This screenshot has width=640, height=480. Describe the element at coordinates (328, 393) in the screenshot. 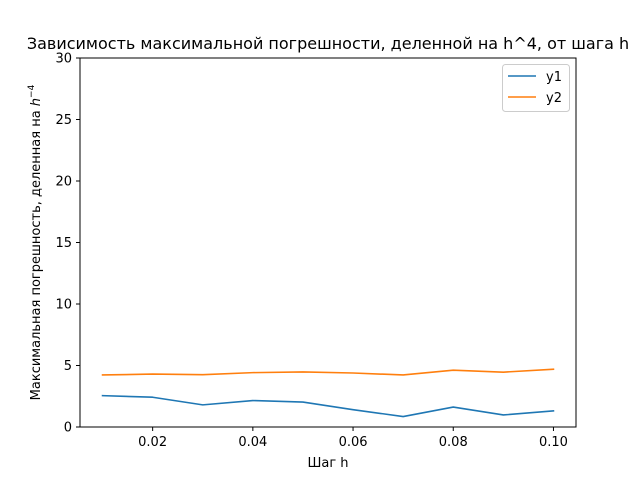

I see `series-lines` at that location.